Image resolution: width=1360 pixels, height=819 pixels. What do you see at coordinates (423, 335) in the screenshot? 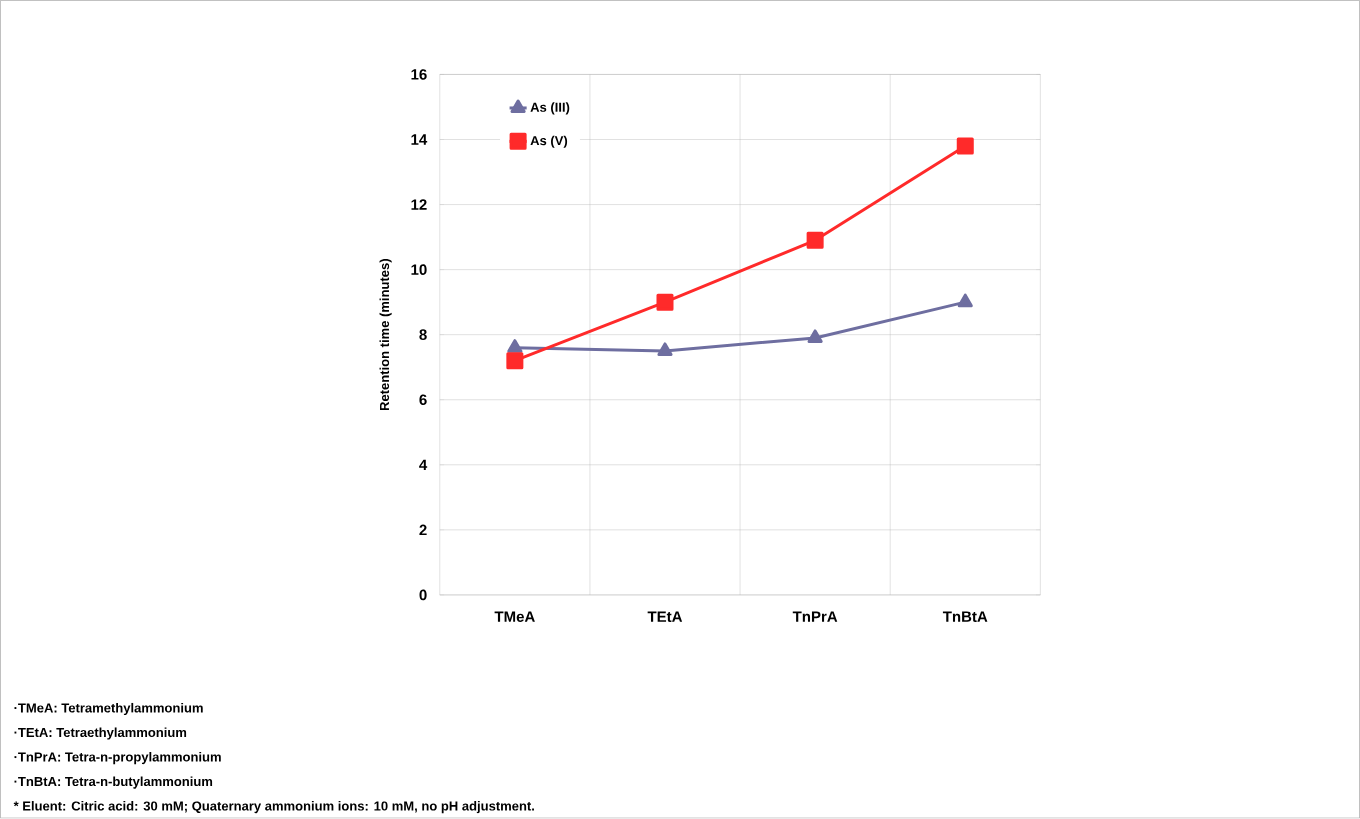
I see `y-tick-label: 8` at bounding box center [423, 335].